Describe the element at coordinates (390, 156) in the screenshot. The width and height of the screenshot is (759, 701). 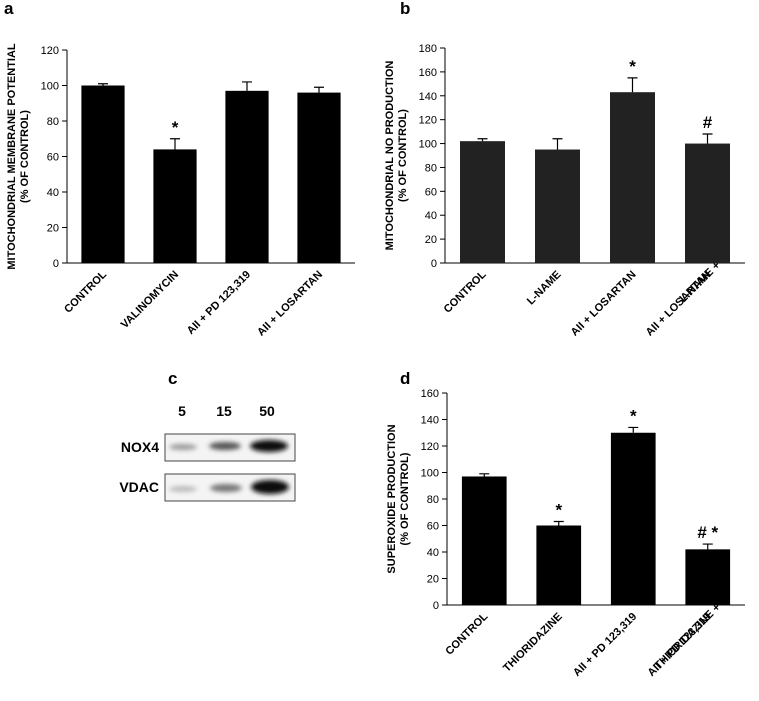
I see `y-axis-label: MITOCHONDRIAL NO PRODUCTION` at that location.